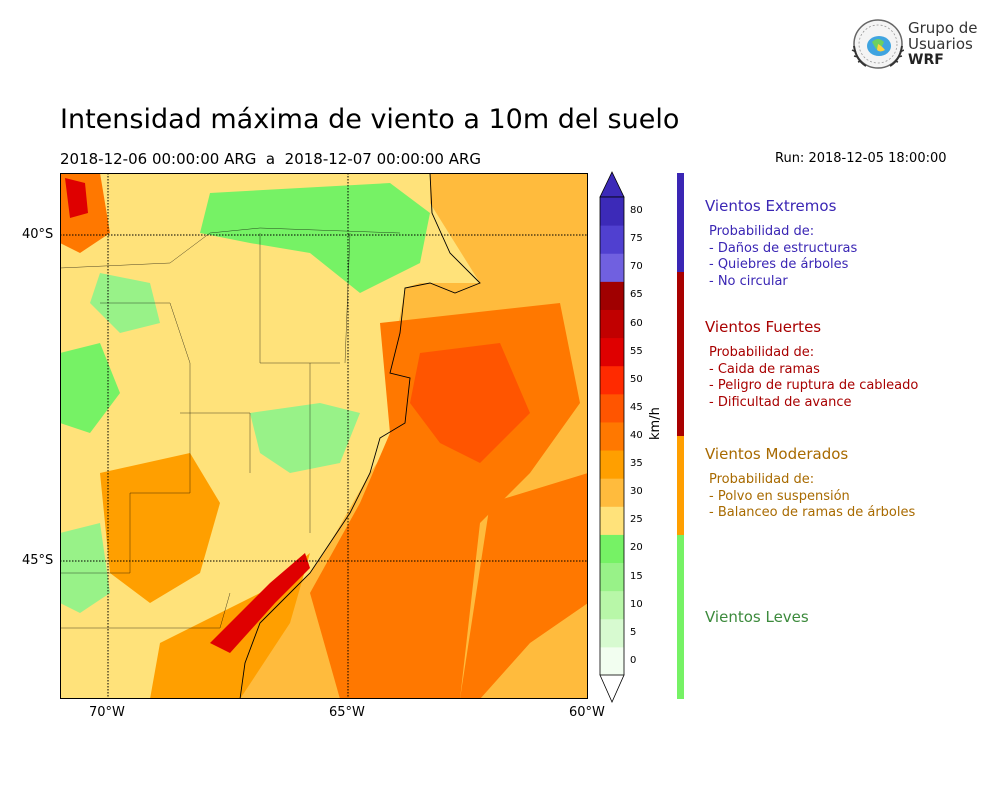 The width and height of the screenshot is (1000, 800). What do you see at coordinates (90, 388) in the screenshot?
I see `light-wind-area-west` at bounding box center [90, 388].